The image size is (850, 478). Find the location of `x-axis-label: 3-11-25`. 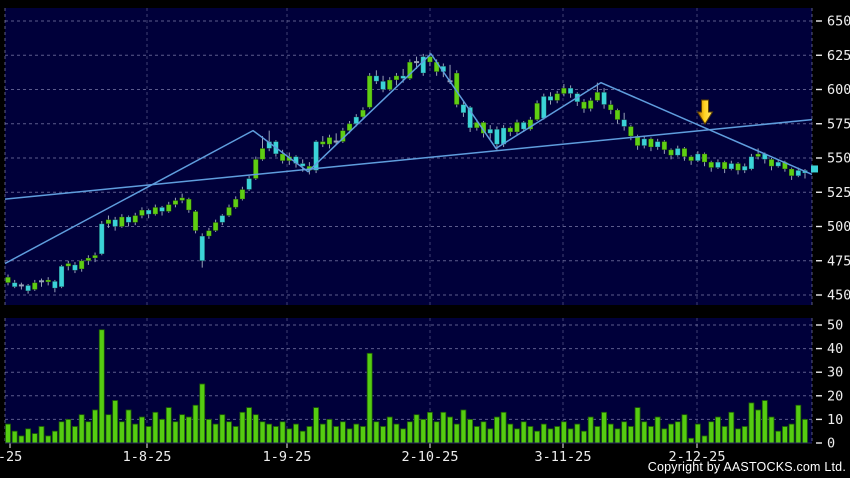

x-axis-label: 3-11-25 is located at coordinates (563, 457).